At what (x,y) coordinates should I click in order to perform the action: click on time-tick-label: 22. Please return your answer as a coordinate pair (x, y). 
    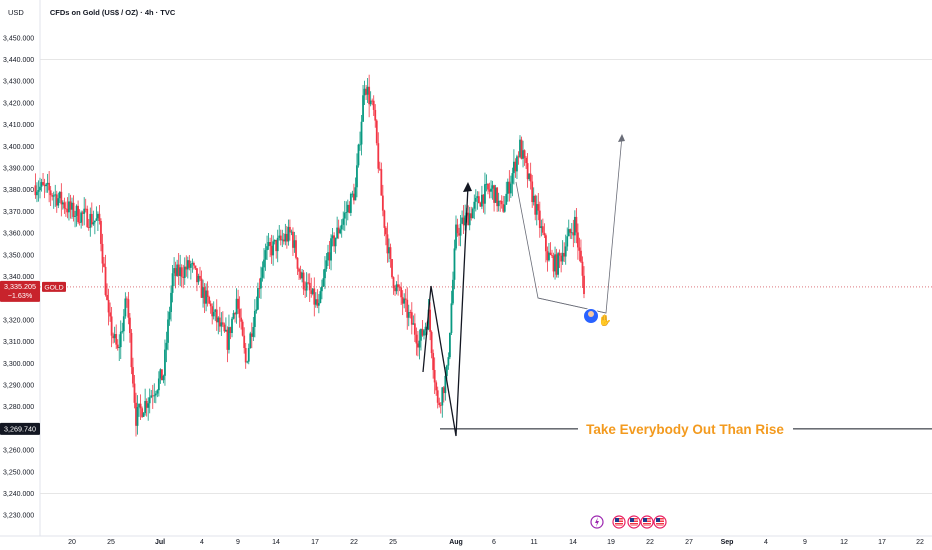
    Looking at the image, I should click on (920, 542).